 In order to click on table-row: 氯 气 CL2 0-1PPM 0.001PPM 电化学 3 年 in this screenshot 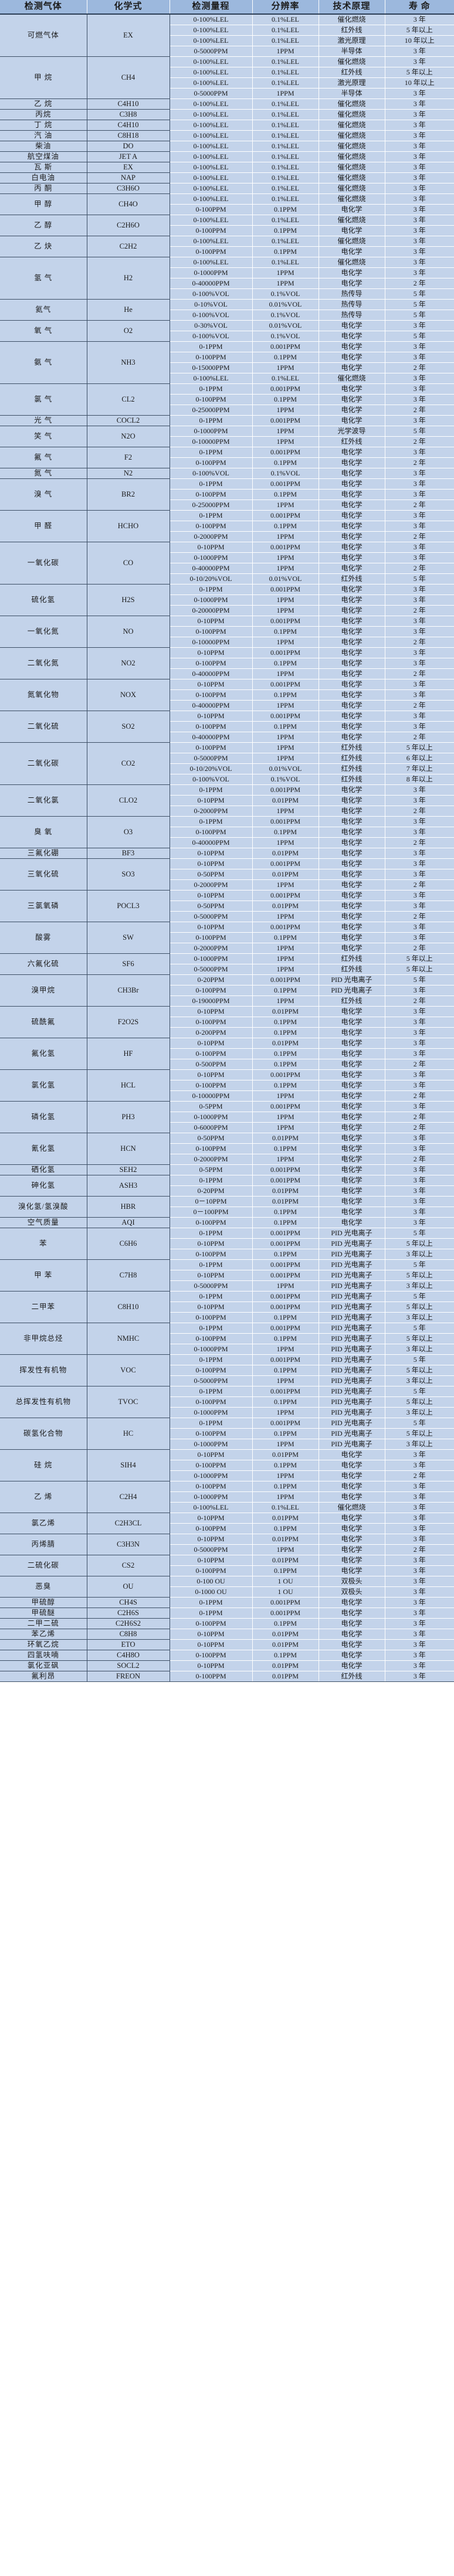, I will do `click(227, 400)`.